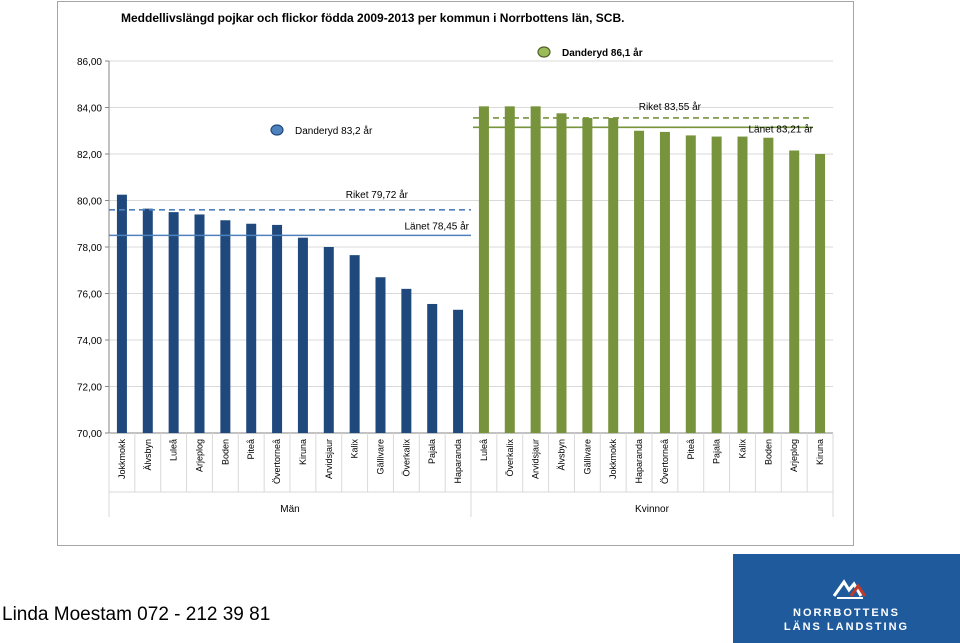 Image resolution: width=960 pixels, height=643 pixels. What do you see at coordinates (89, 434) in the screenshot?
I see `y-tick-label: 70,00` at bounding box center [89, 434].